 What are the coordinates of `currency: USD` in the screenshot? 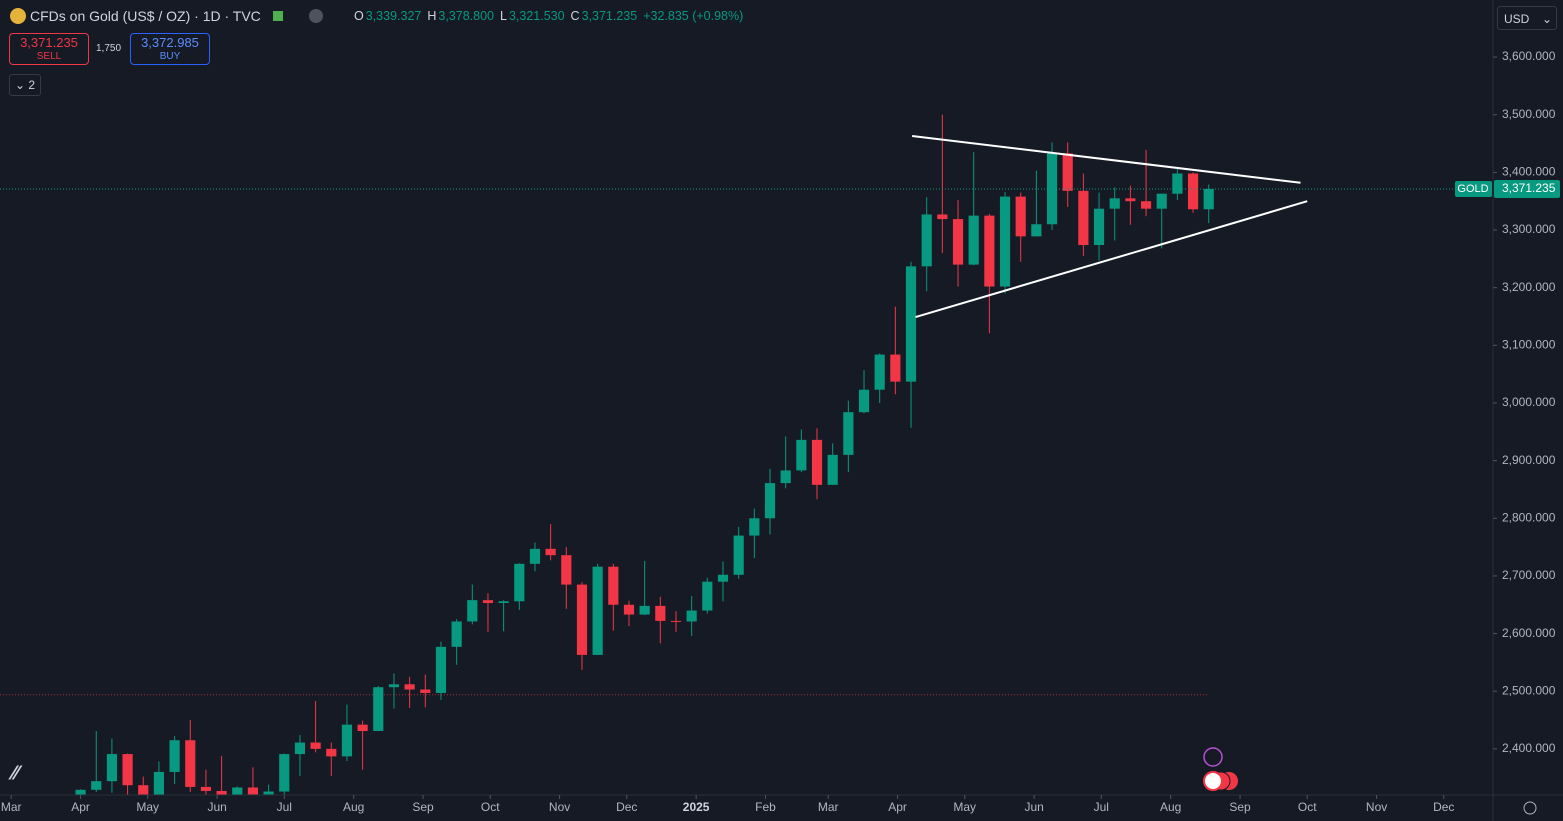 It's located at (1517, 19).